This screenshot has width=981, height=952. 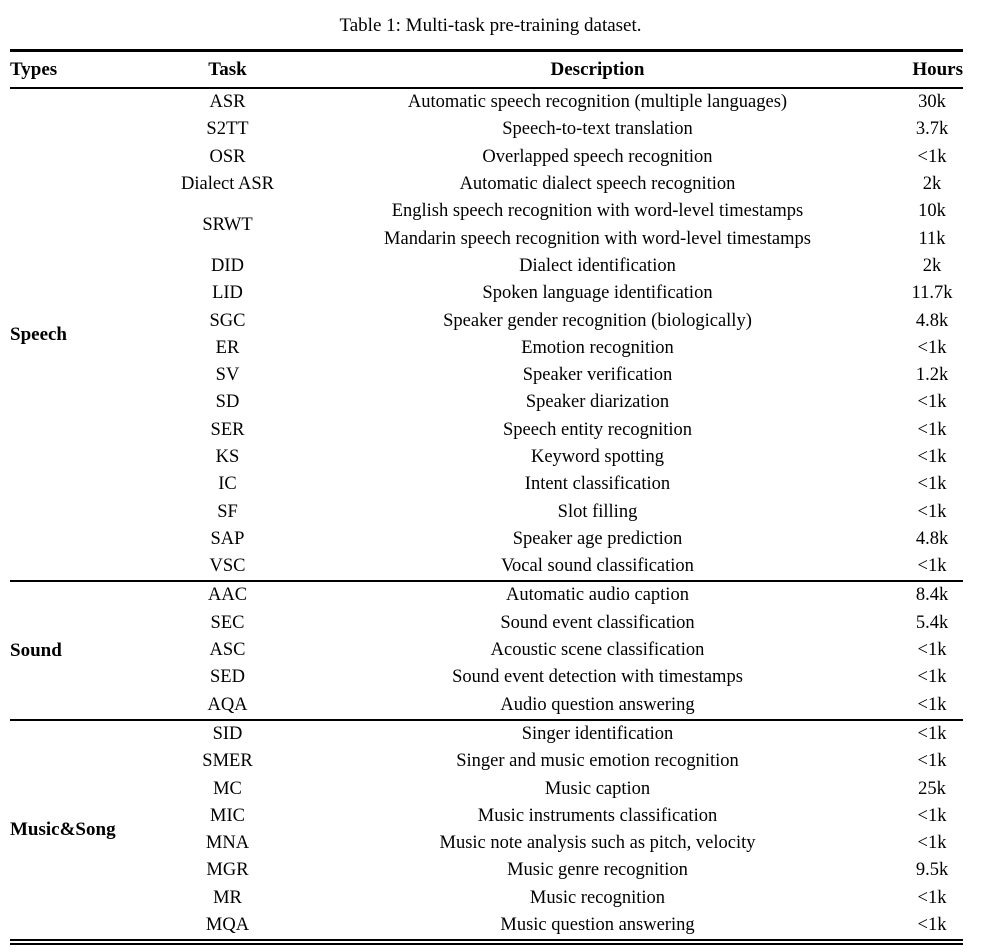 I want to click on task-cell: SED, so click(x=227, y=677).